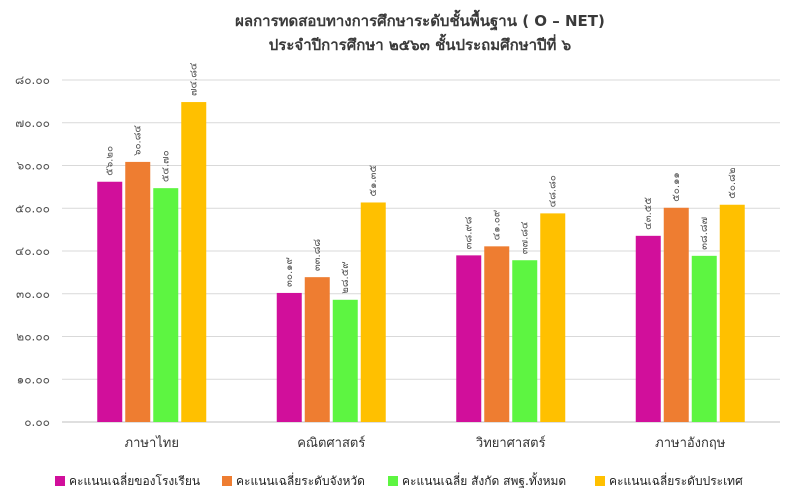 This screenshot has height=500, width=800. What do you see at coordinates (134, 480) in the screenshot?
I see `legend-label: คะแนนเฉลี่ยของโรงเรียน` at bounding box center [134, 480].